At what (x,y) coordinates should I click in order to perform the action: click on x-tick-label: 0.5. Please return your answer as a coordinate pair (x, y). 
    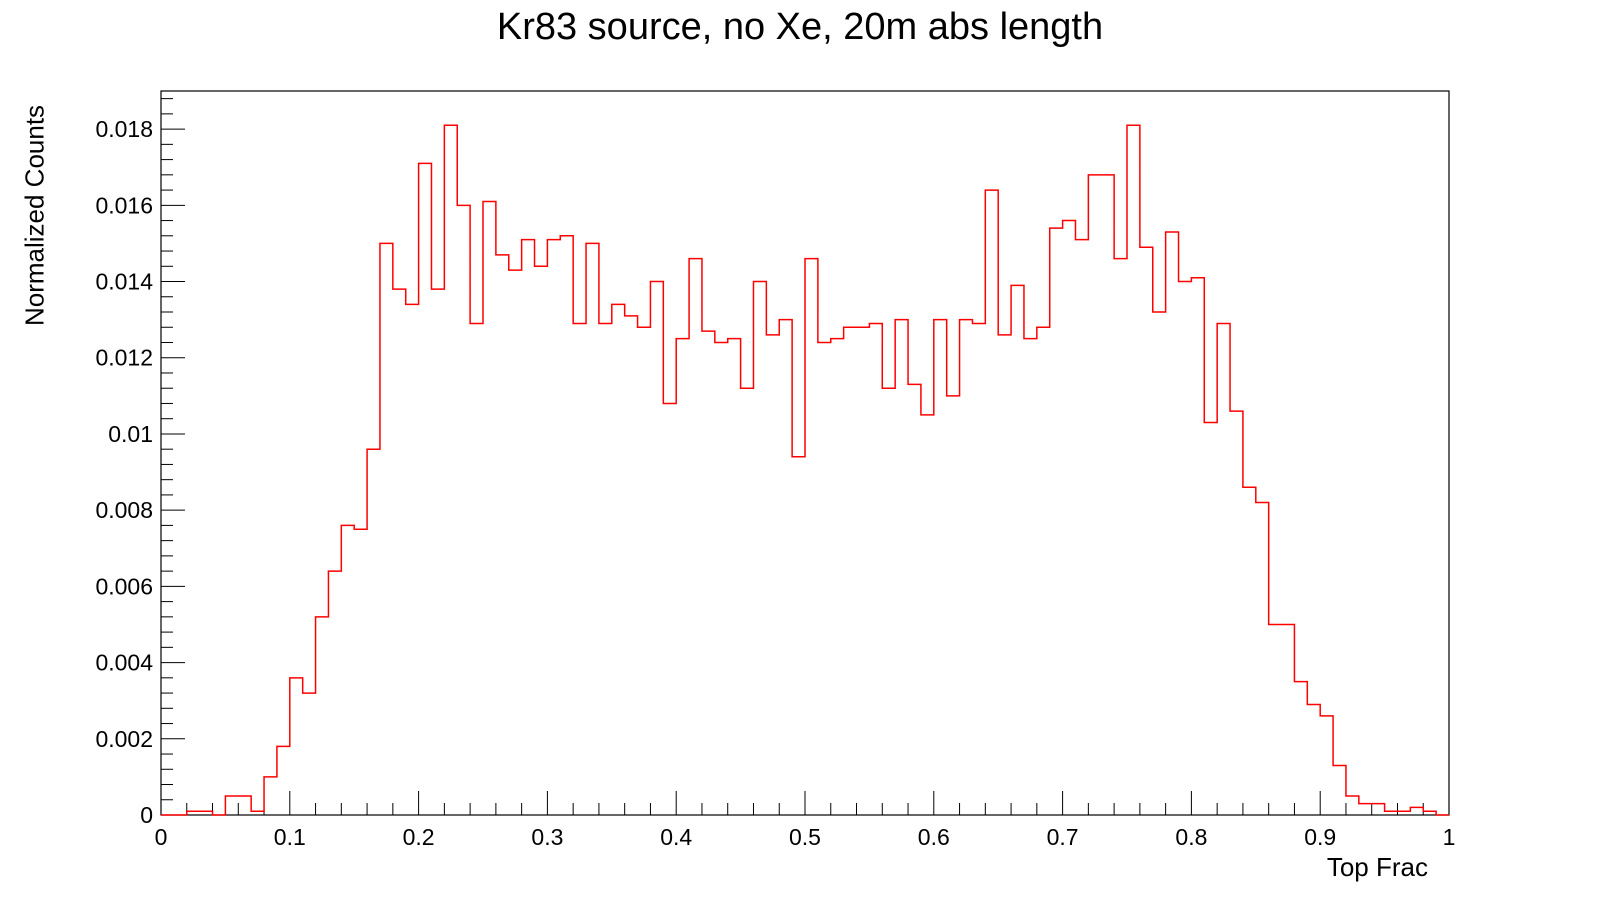
    Looking at the image, I should click on (805, 837).